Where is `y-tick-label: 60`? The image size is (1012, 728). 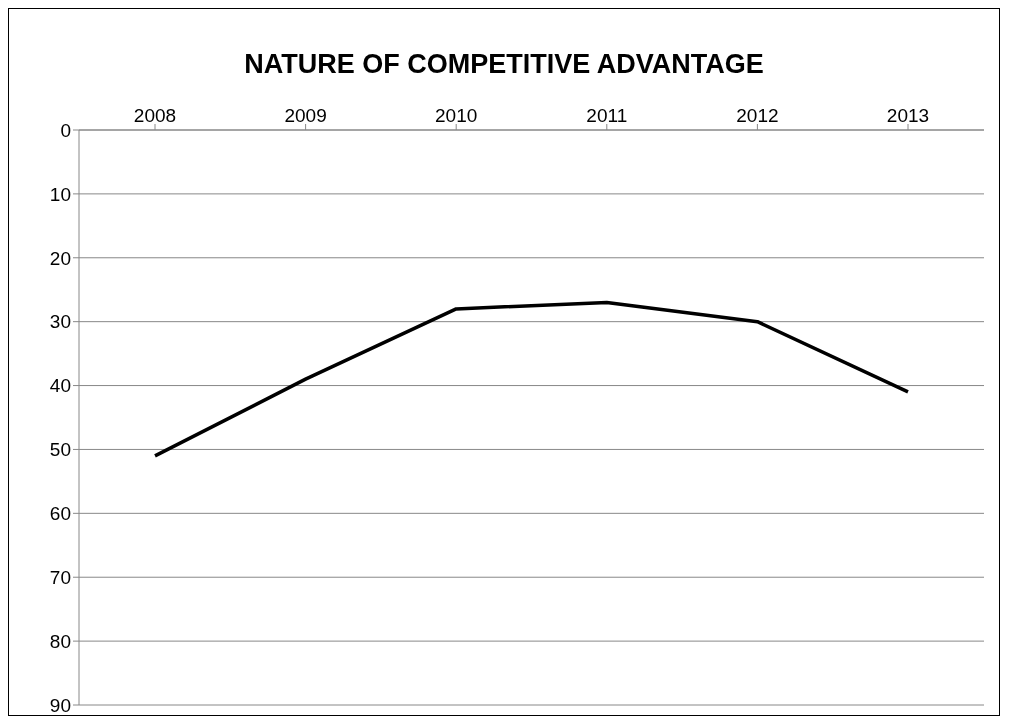 y-tick-label: 60 is located at coordinates (60, 514).